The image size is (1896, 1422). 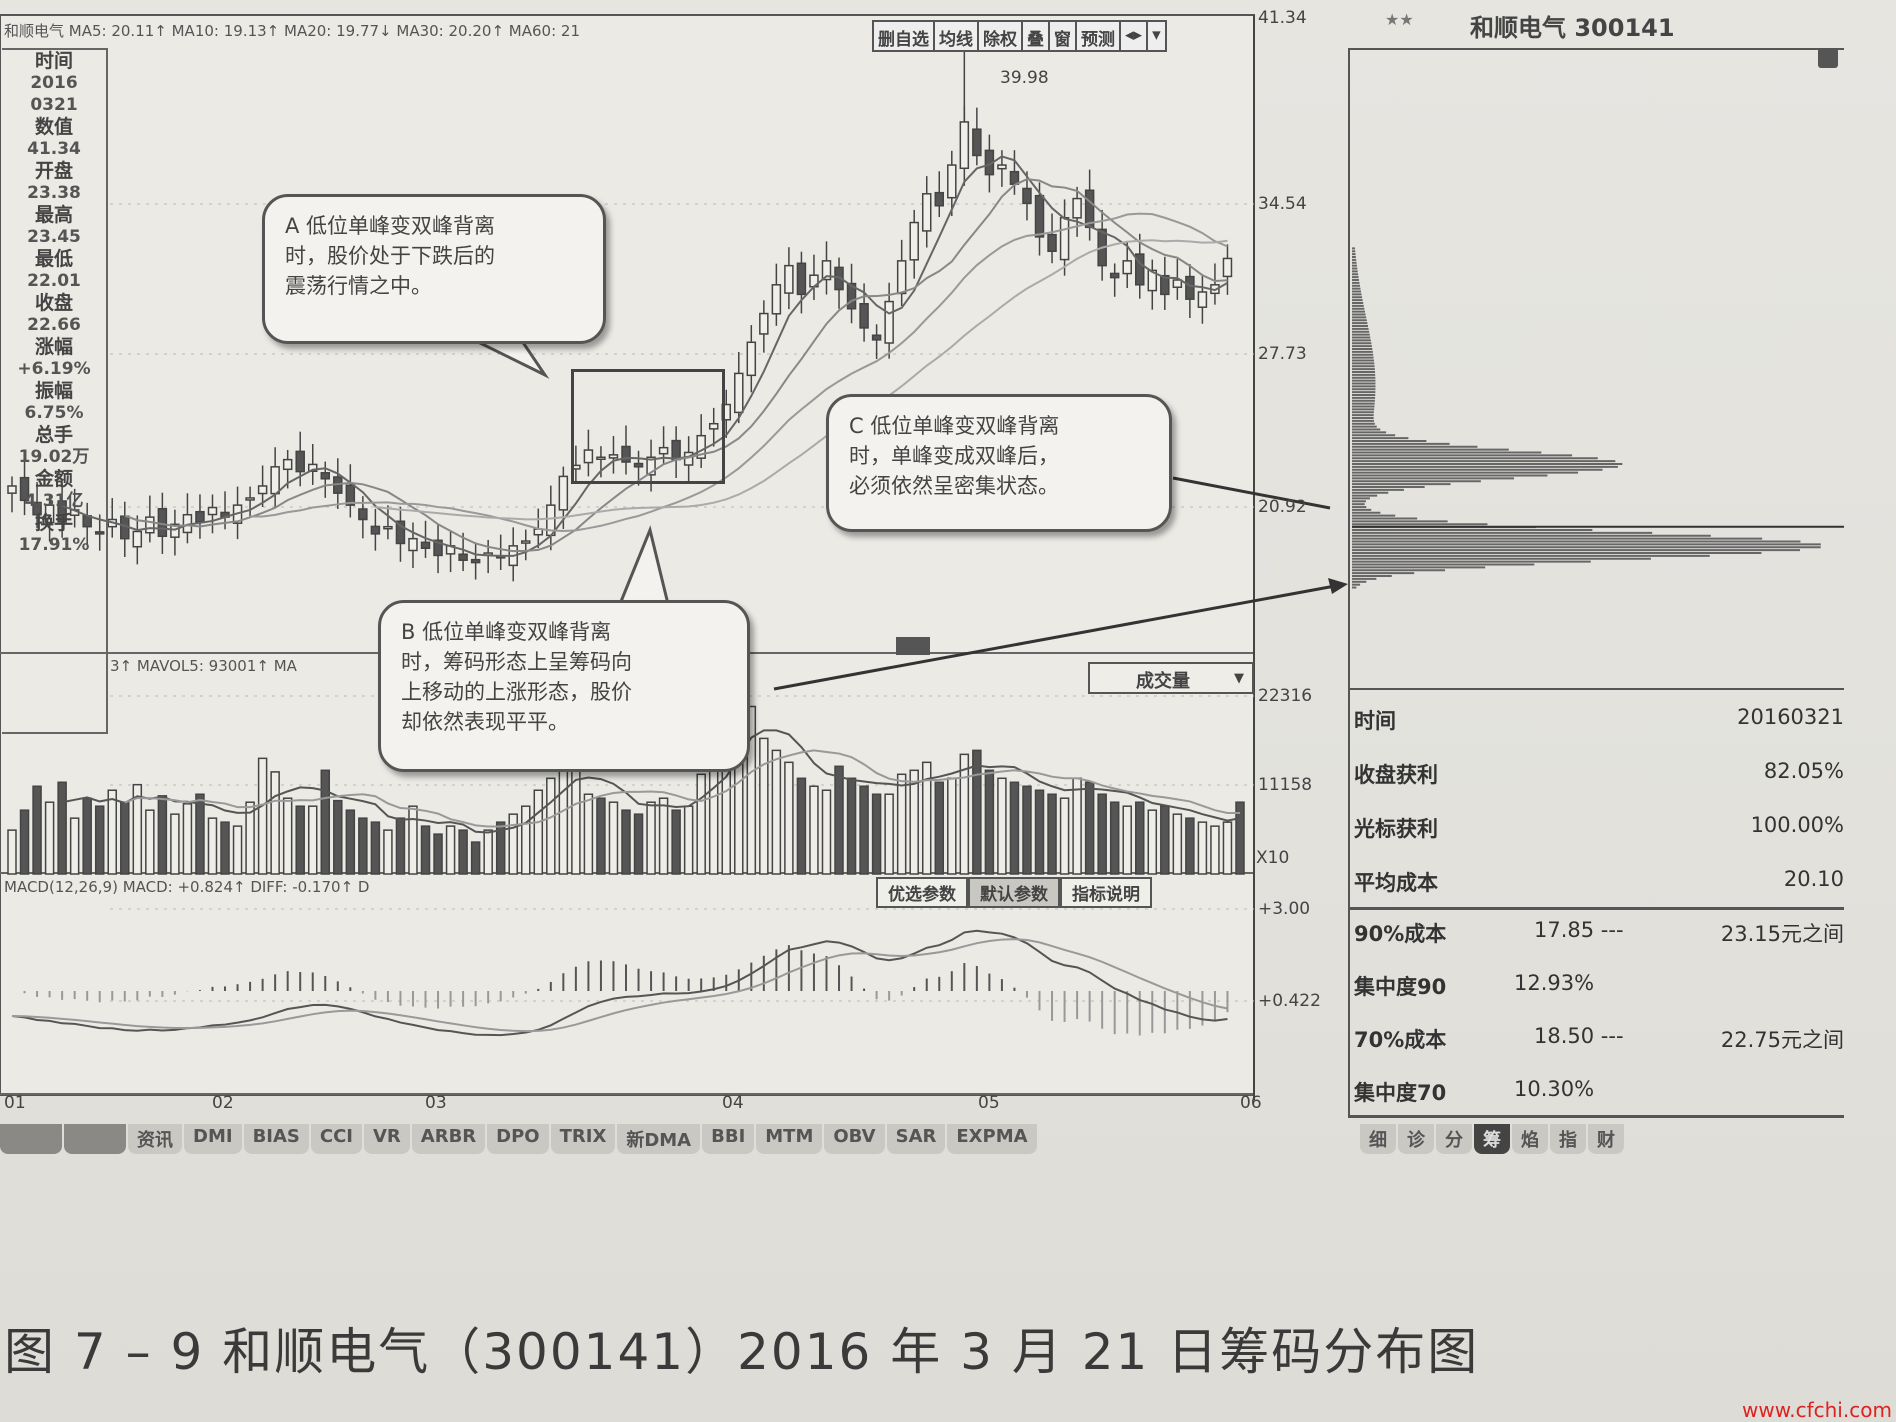 What do you see at coordinates (1171, 678) in the screenshot?
I see `indicator-select: 成交量 ▼` at bounding box center [1171, 678].